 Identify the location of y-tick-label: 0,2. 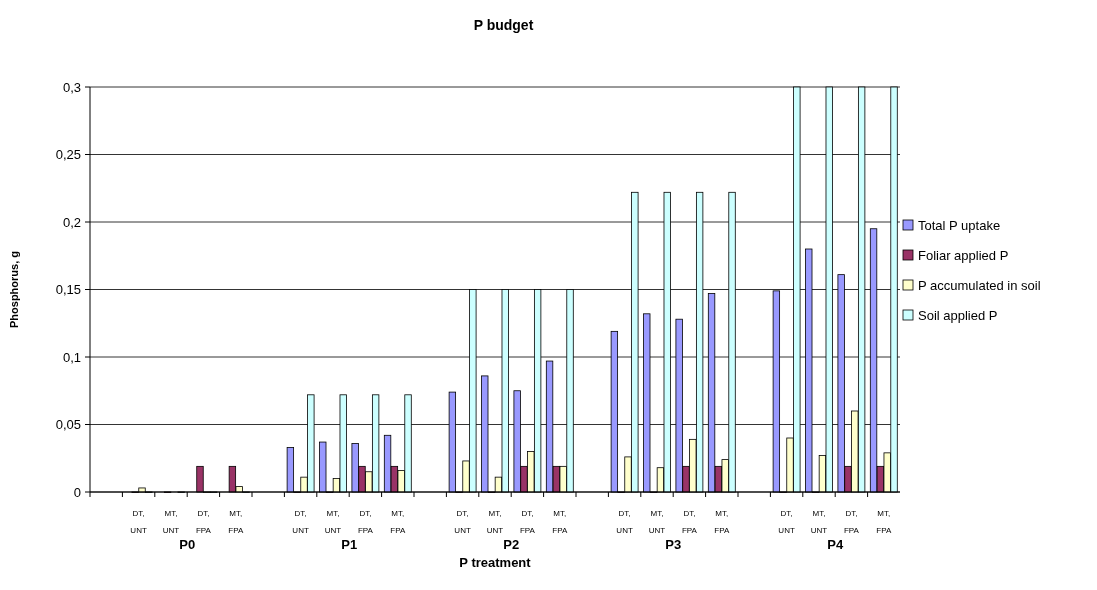
(71, 222).